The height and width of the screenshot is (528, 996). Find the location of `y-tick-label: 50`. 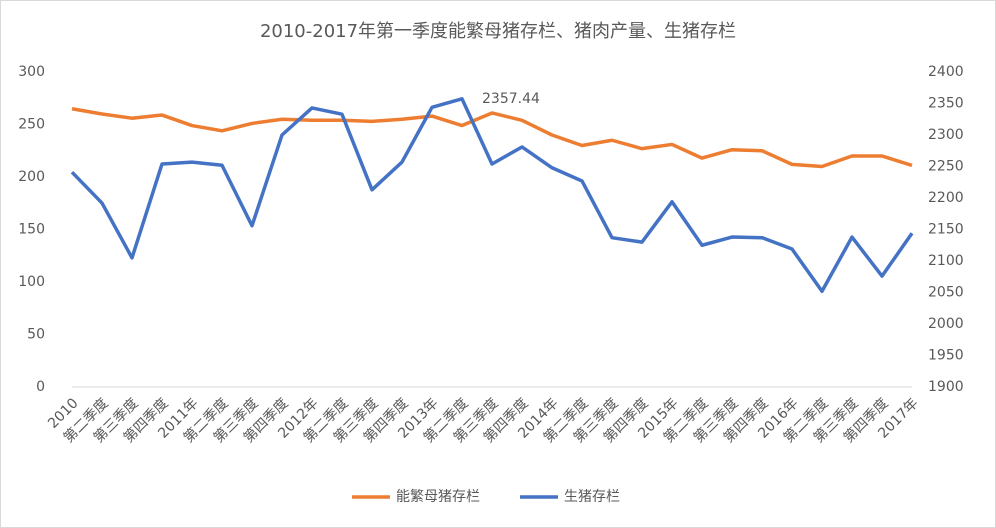

y-tick-label: 50 is located at coordinates (36, 335).